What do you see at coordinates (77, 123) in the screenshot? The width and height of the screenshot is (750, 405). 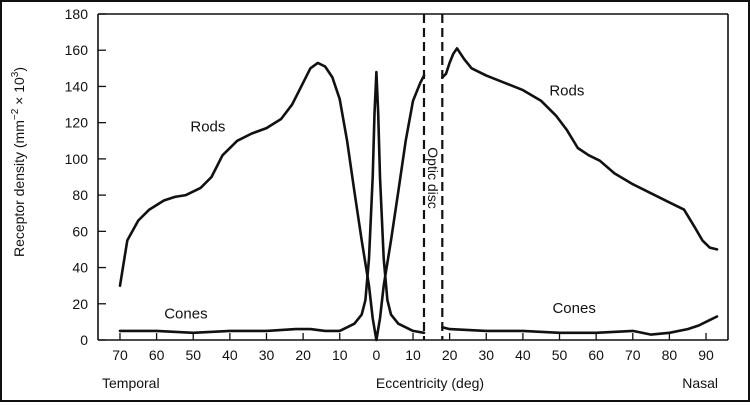 I see `y-tick-label: 120` at bounding box center [77, 123].